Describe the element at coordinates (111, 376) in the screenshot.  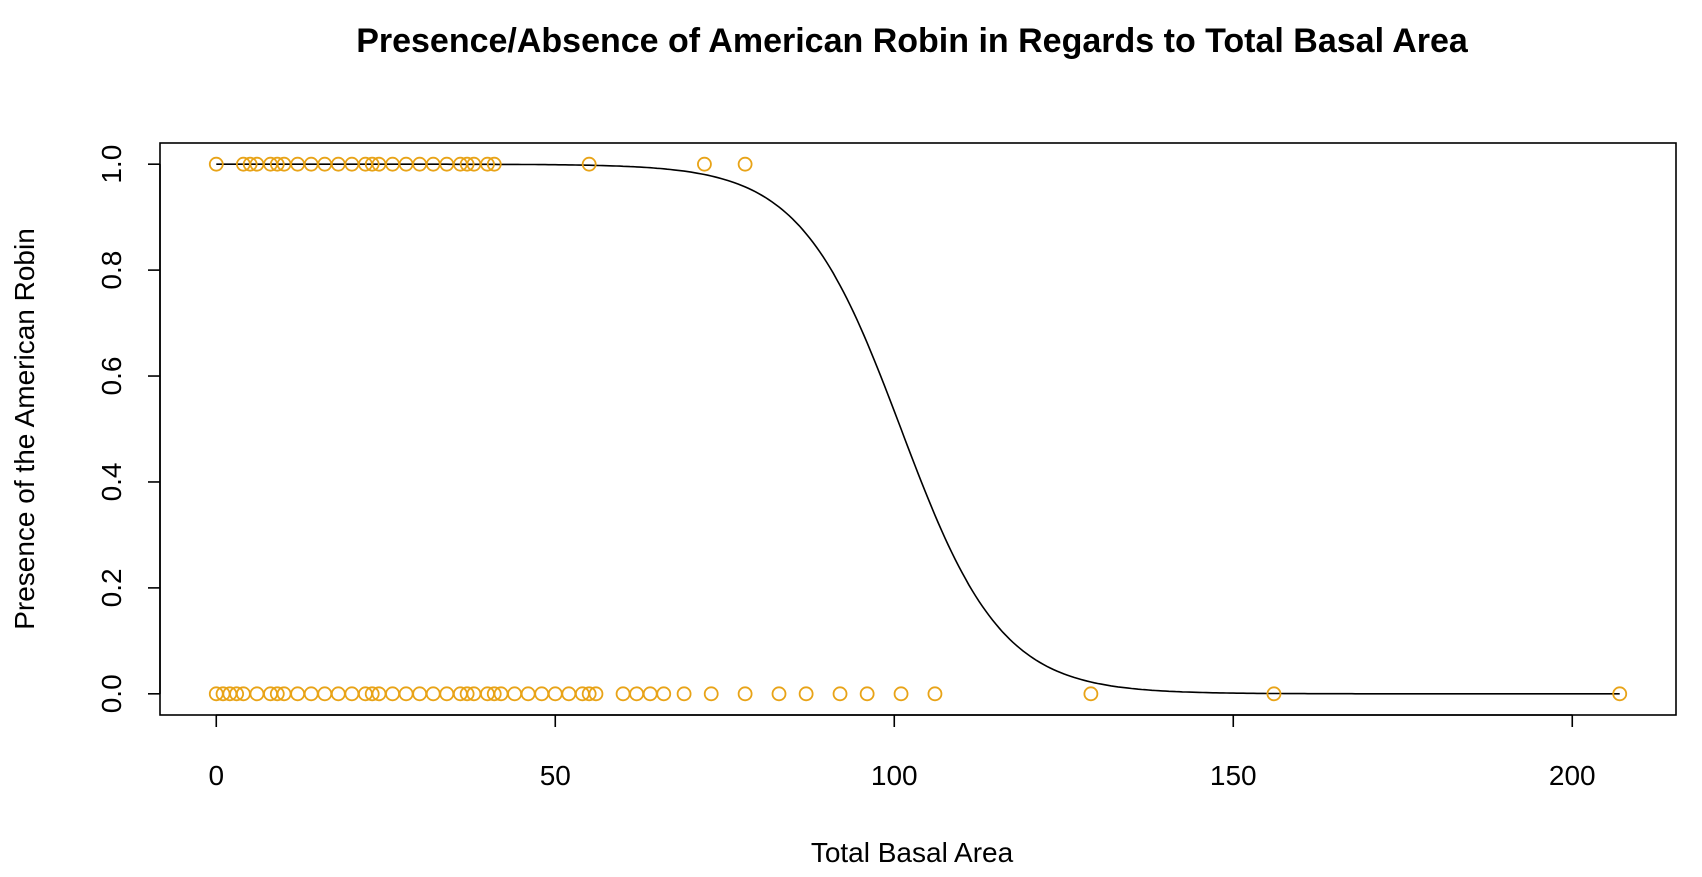
I see `y-tick-label: 0.6` at that location.